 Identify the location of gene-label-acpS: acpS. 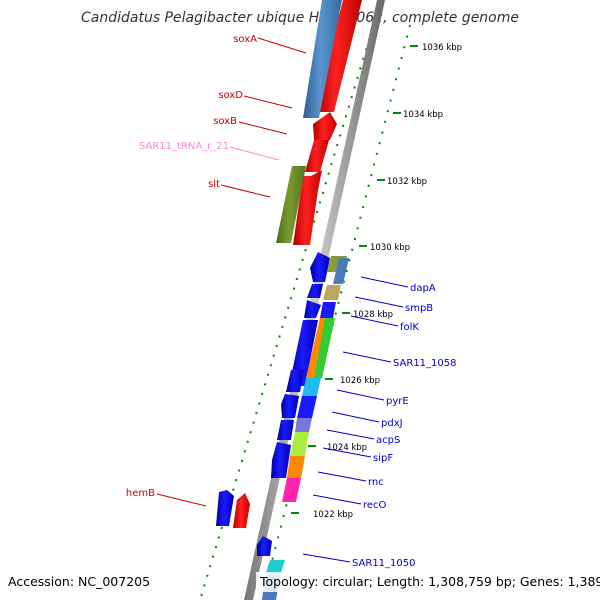
(388, 440).